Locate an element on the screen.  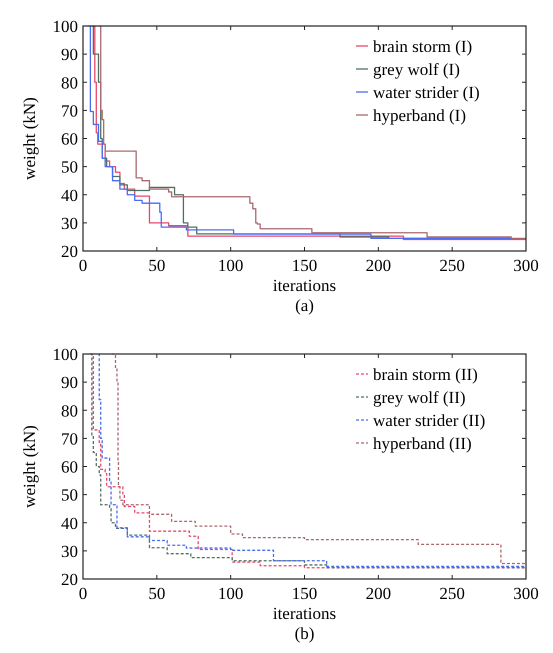
text: (b) is located at coordinates (304, 633).